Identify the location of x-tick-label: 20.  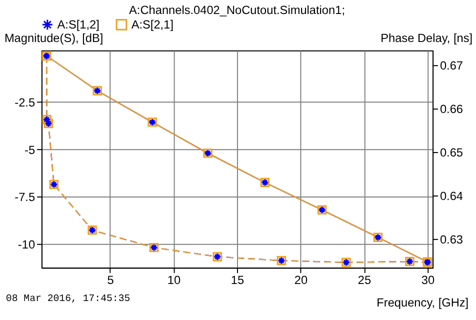
(301, 279).